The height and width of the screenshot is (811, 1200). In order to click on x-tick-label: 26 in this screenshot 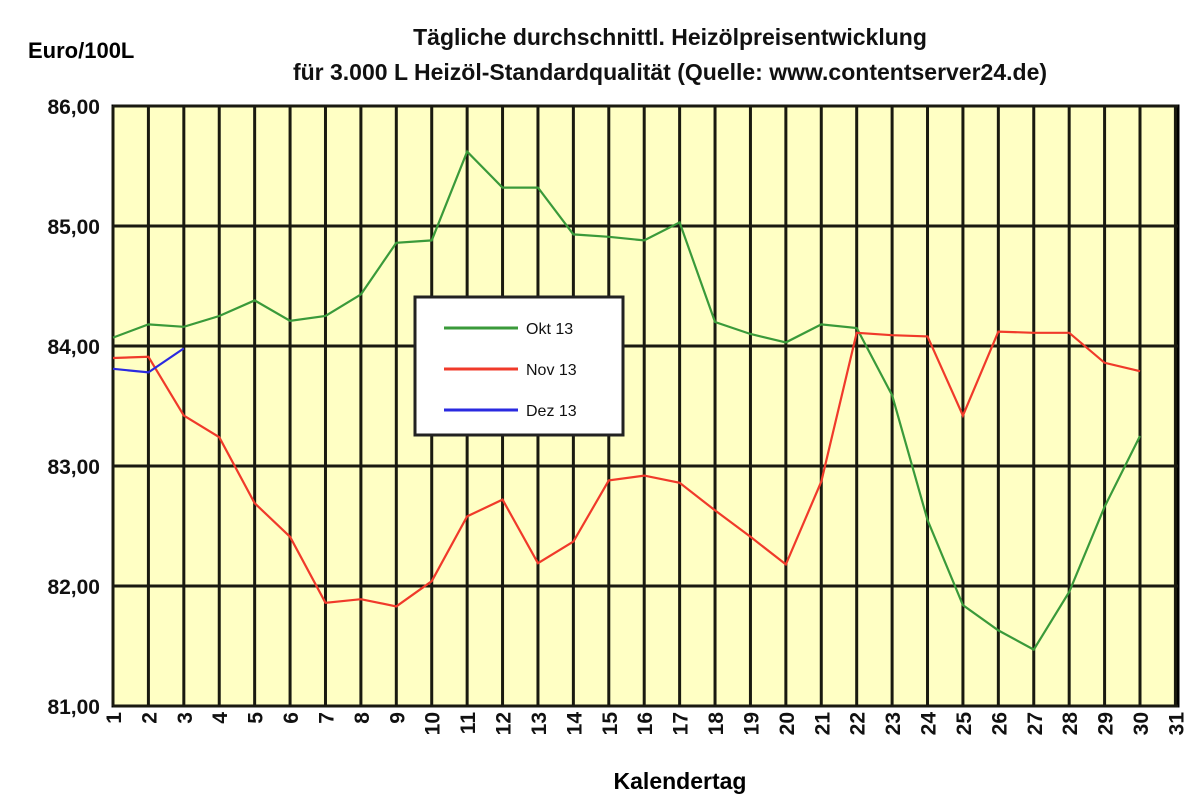, I will do `click(999, 723)`.